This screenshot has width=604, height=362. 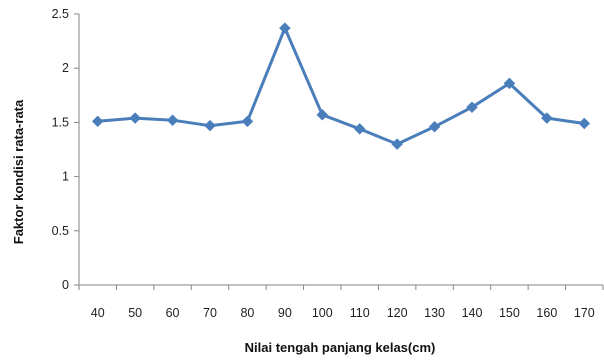 What do you see at coordinates (66, 149) in the screenshot?
I see `y-axis: 0 0.5 1 1.5 2 2.5` at bounding box center [66, 149].